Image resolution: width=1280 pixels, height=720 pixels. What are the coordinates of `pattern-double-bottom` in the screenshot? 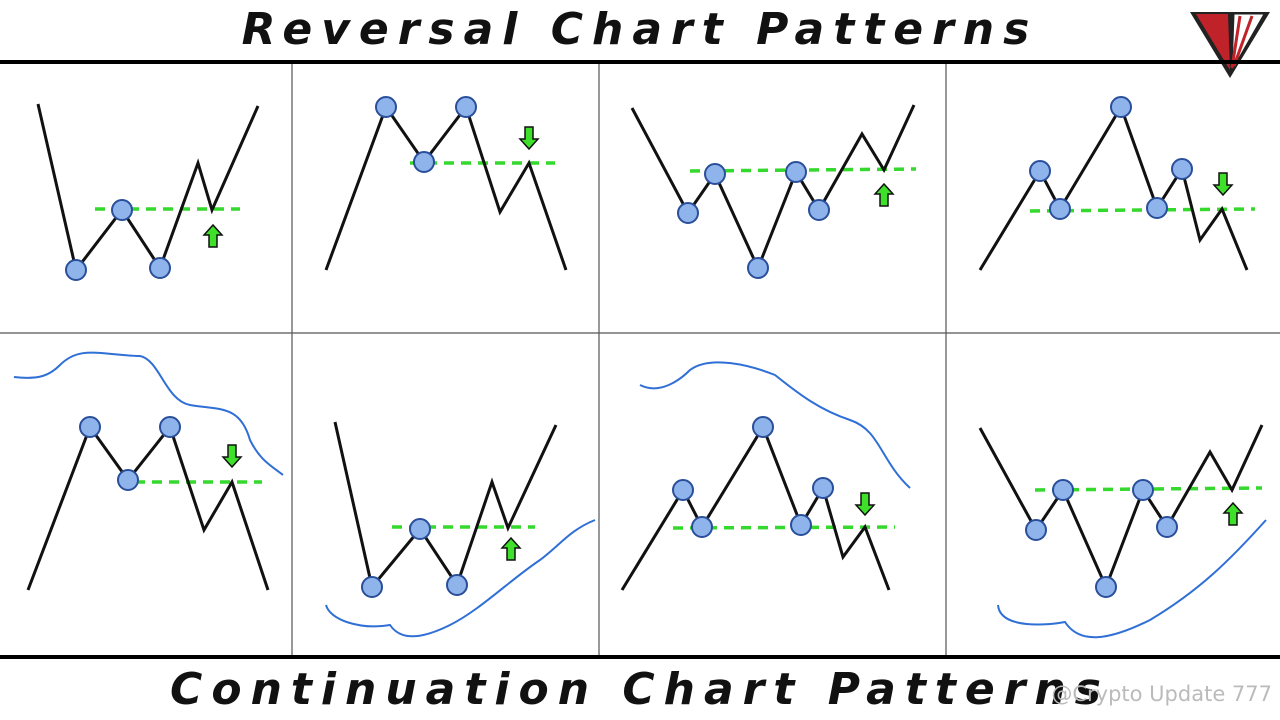 It's located at (148, 192).